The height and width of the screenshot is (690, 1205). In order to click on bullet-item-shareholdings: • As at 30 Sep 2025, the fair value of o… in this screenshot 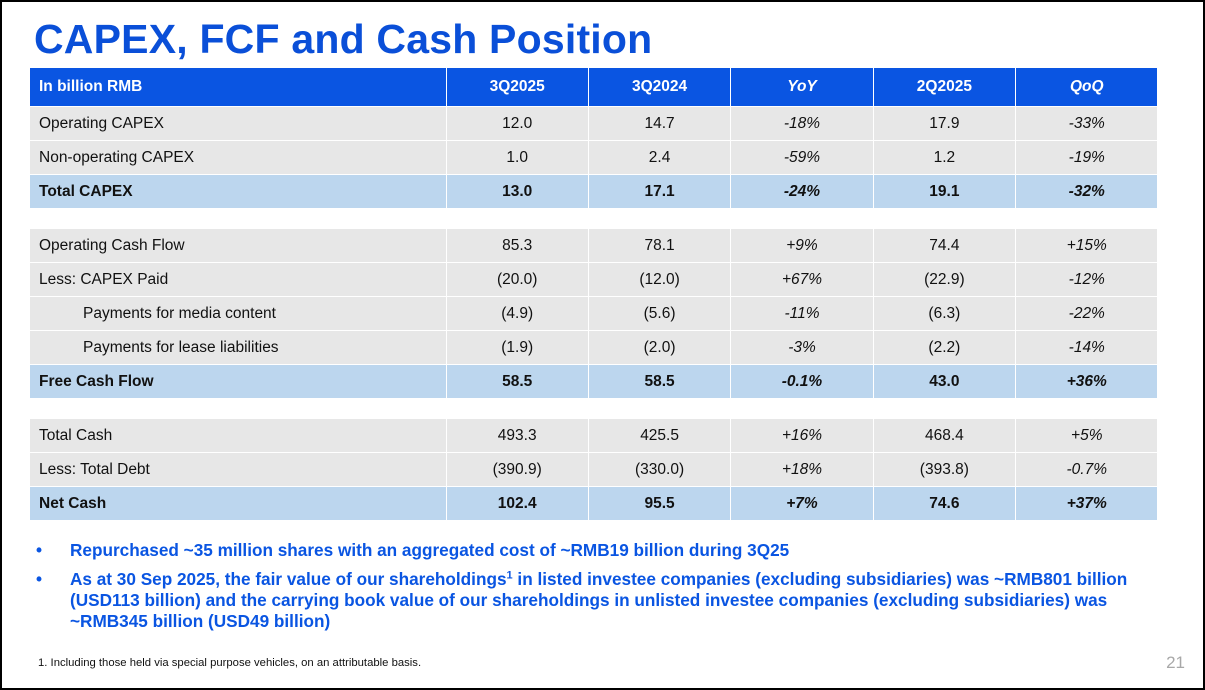, I will do `click(604, 600)`.